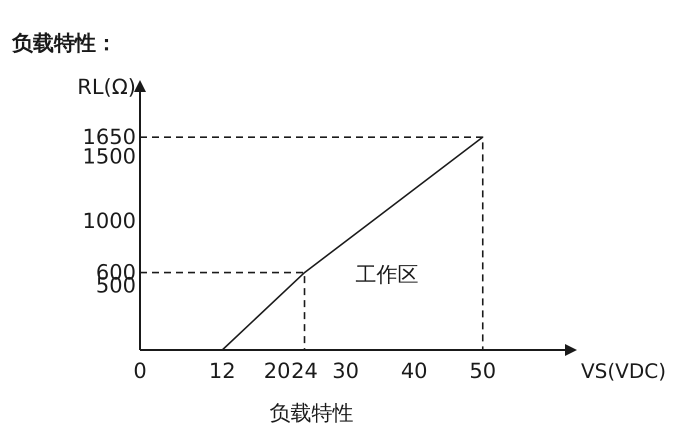 Image resolution: width=690 pixels, height=444 pixels. What do you see at coordinates (311, 413) in the screenshot?
I see `text: 负载特性` at bounding box center [311, 413].